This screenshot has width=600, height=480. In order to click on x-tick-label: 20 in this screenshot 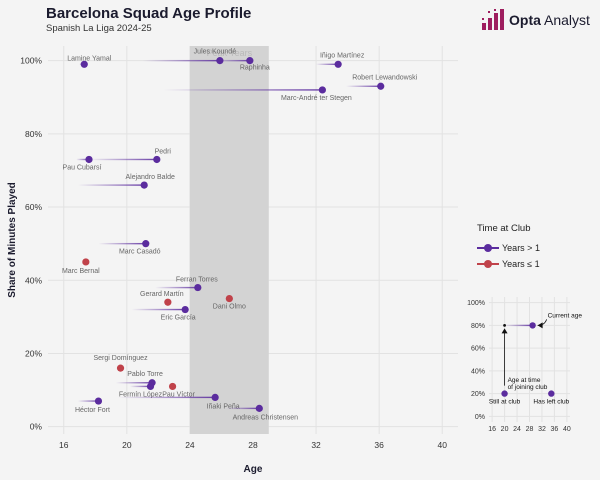, I will do `click(127, 445)`.